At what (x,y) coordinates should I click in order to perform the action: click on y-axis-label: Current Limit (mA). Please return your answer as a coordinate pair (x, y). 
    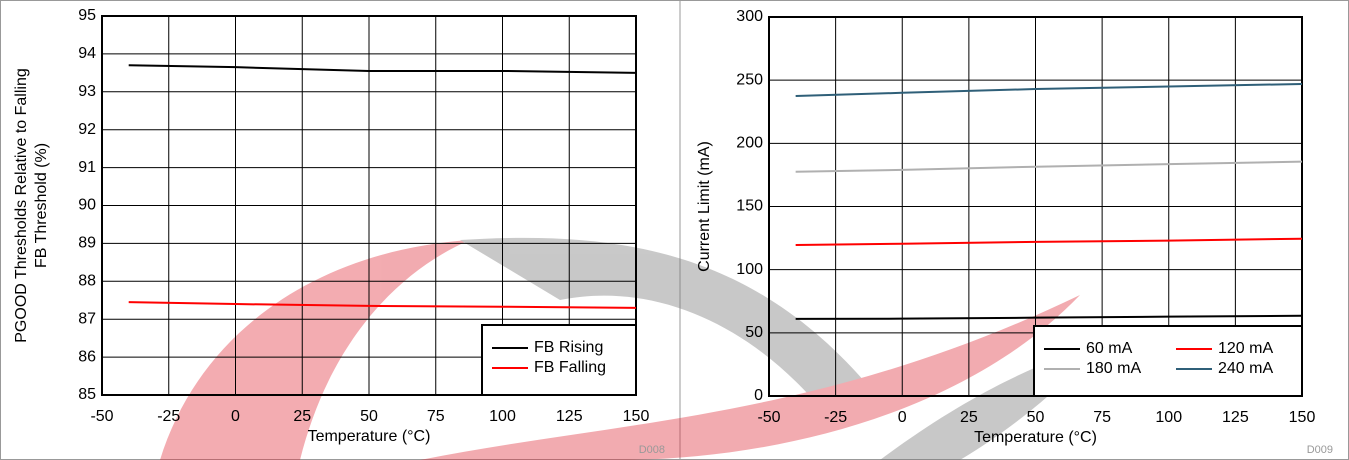
    Looking at the image, I should click on (704, 206).